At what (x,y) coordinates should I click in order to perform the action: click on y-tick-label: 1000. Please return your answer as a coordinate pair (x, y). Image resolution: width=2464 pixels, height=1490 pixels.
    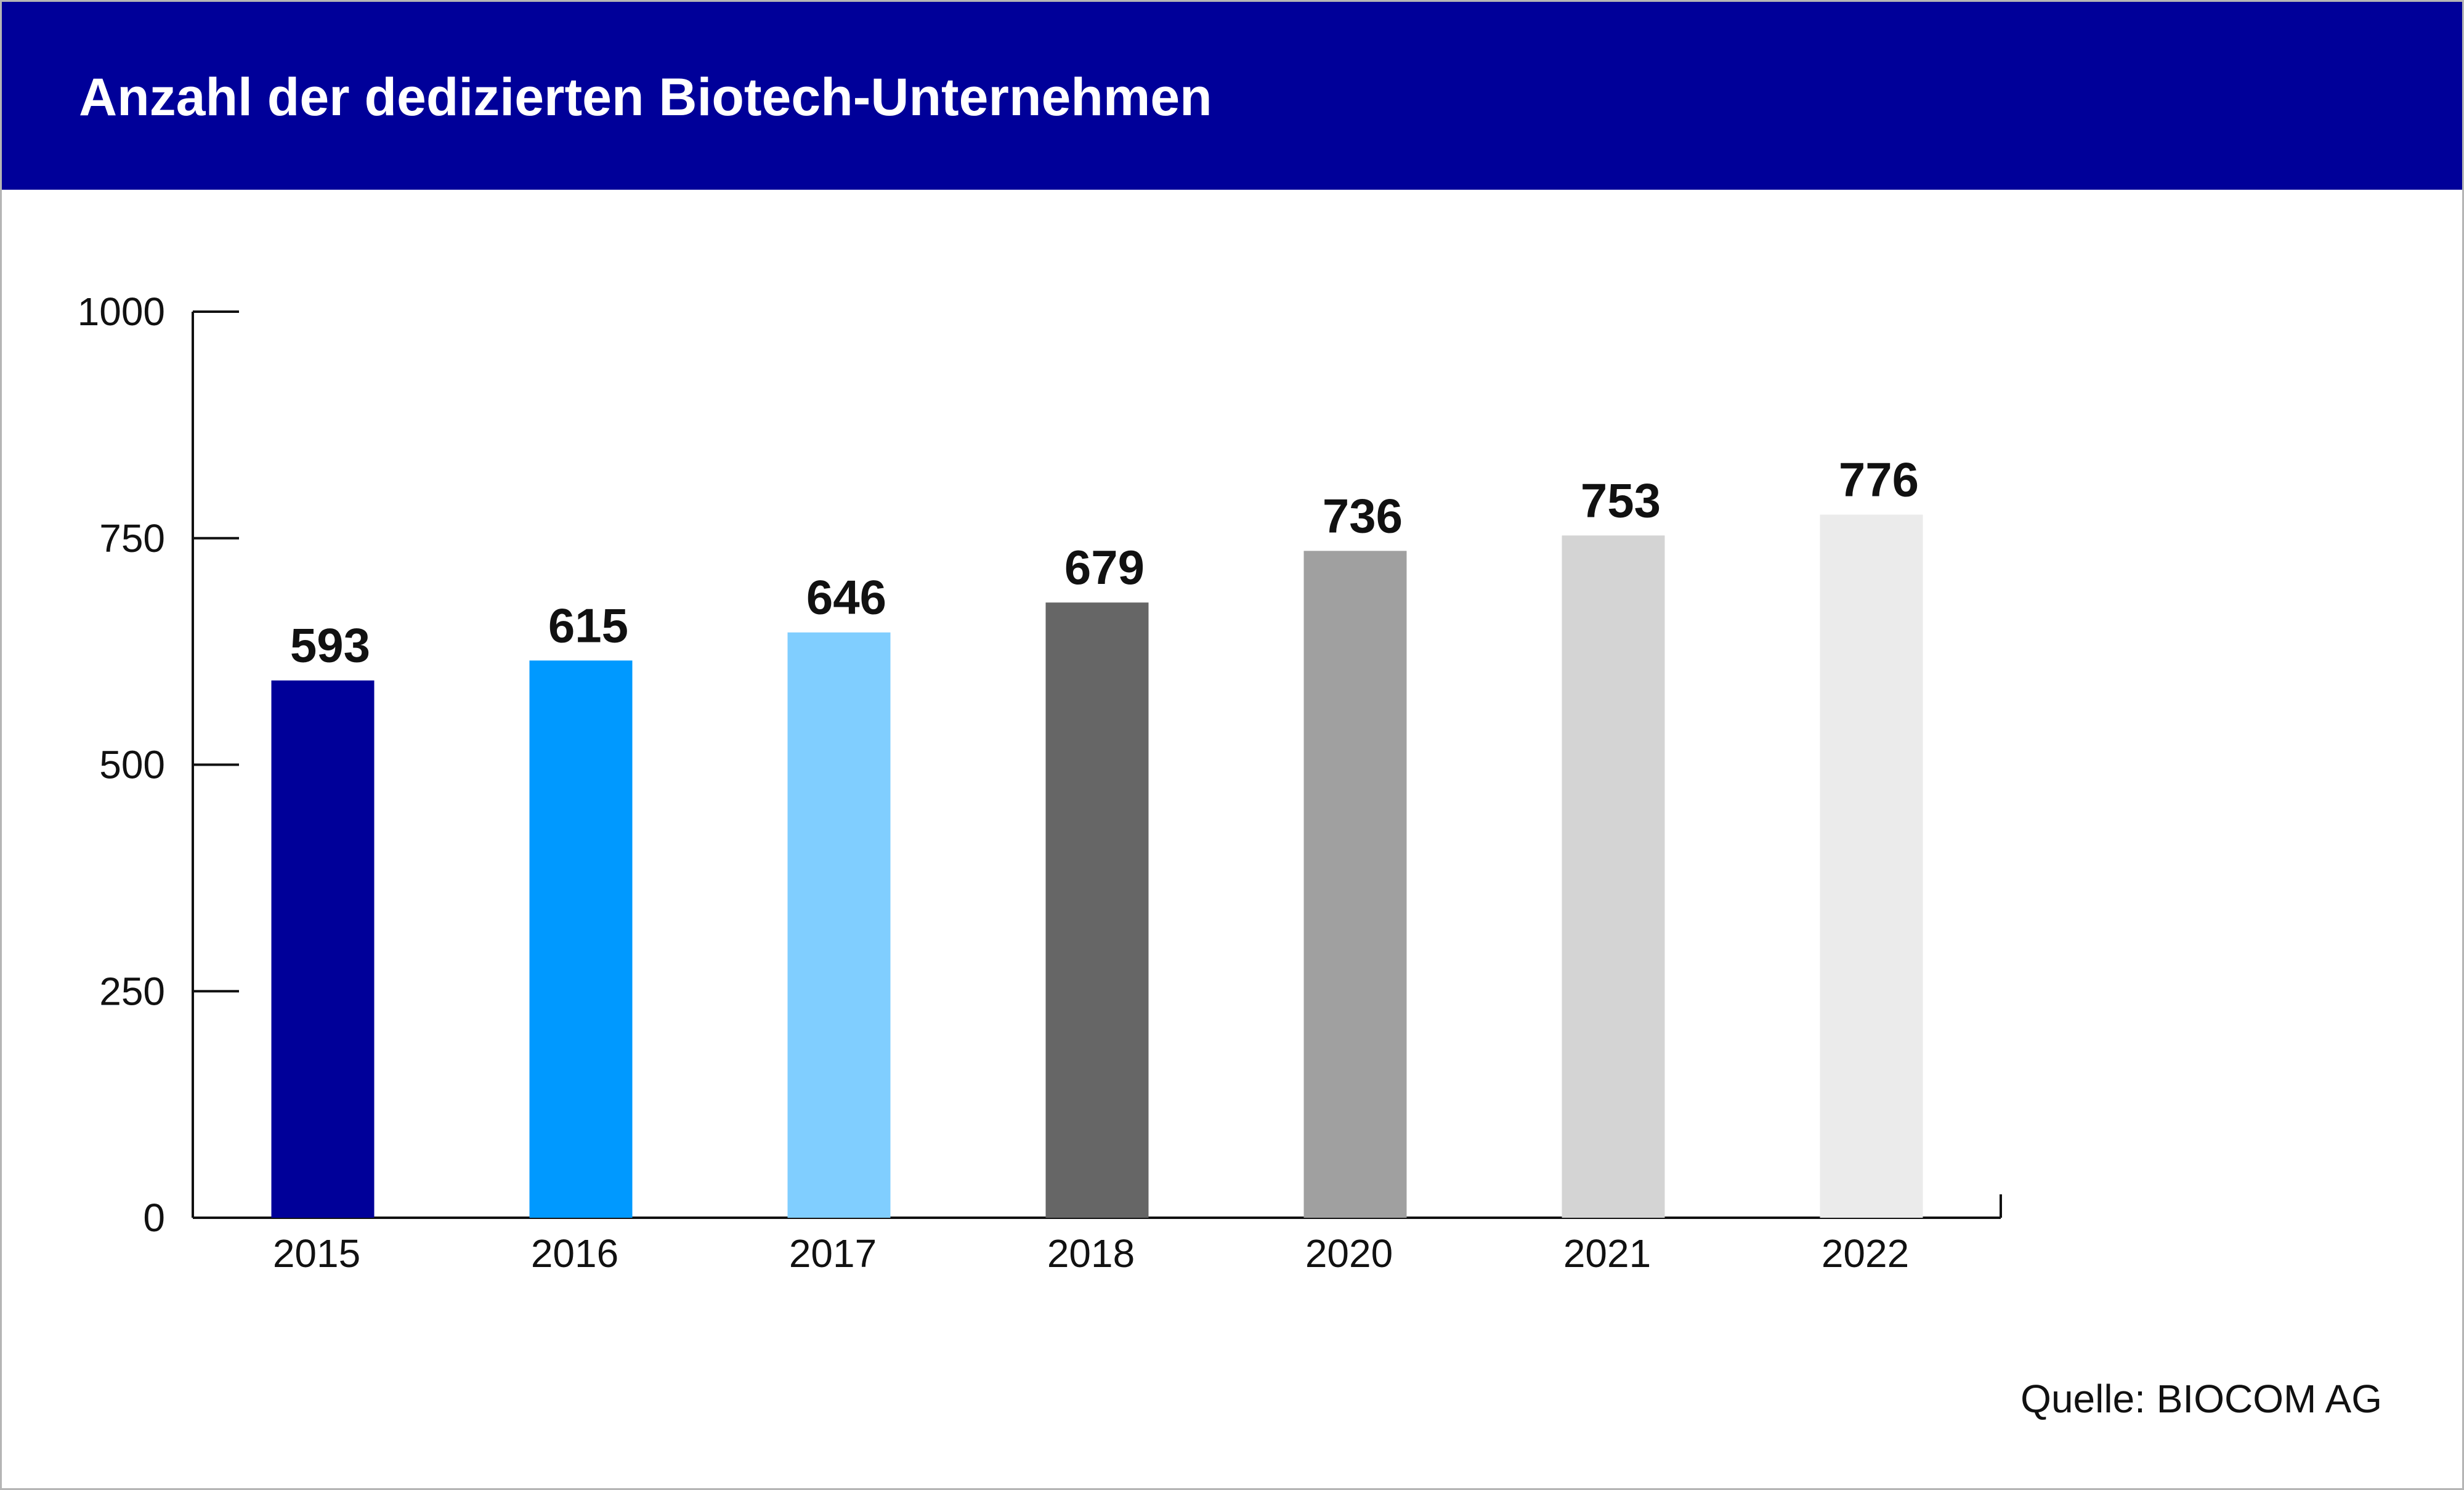
    Looking at the image, I should click on (121, 311).